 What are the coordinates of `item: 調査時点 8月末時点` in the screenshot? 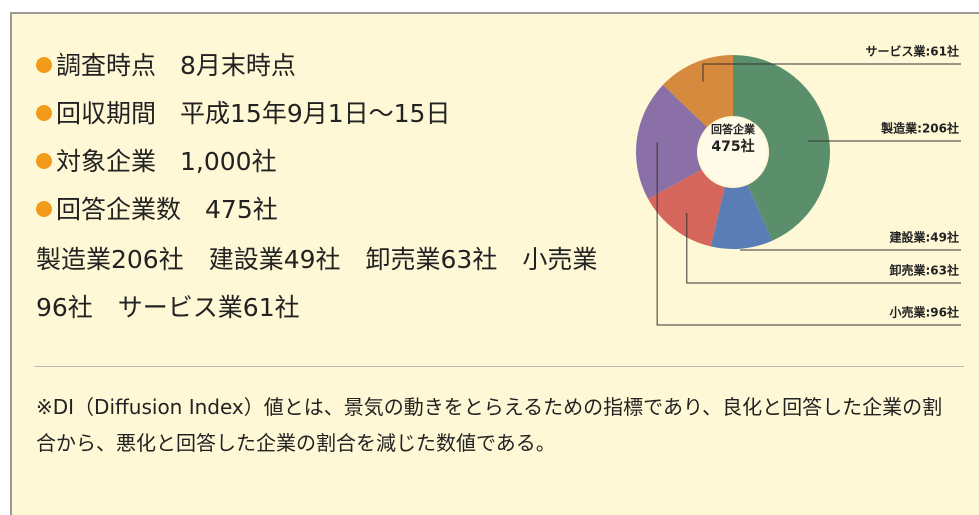 It's located at (166, 64).